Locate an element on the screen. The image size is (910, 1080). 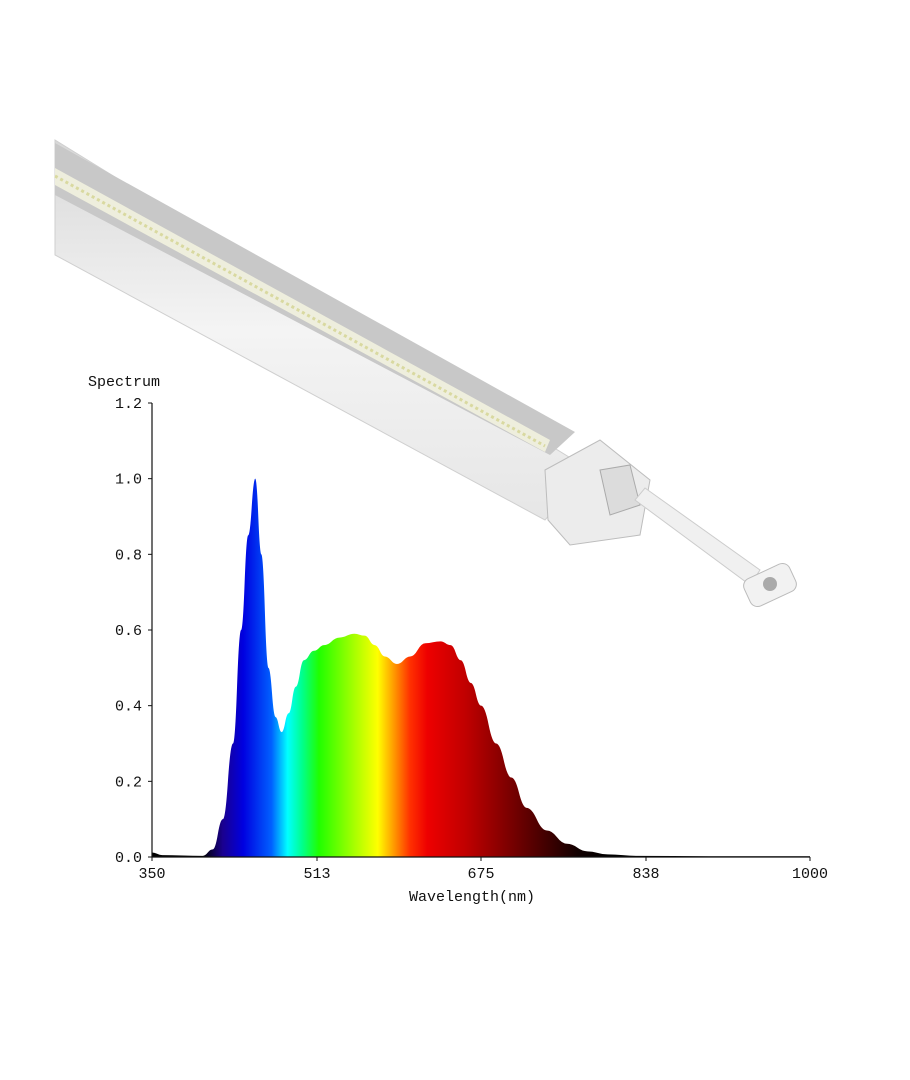
x-tick-label: 513 is located at coordinates (316, 874).